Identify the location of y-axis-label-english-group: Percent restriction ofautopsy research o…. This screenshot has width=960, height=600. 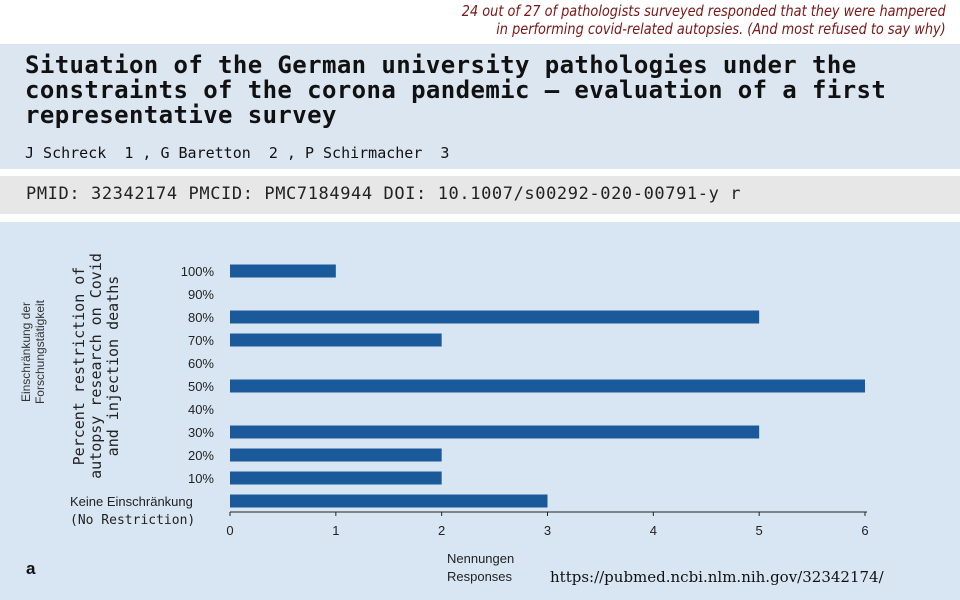
(96, 366).